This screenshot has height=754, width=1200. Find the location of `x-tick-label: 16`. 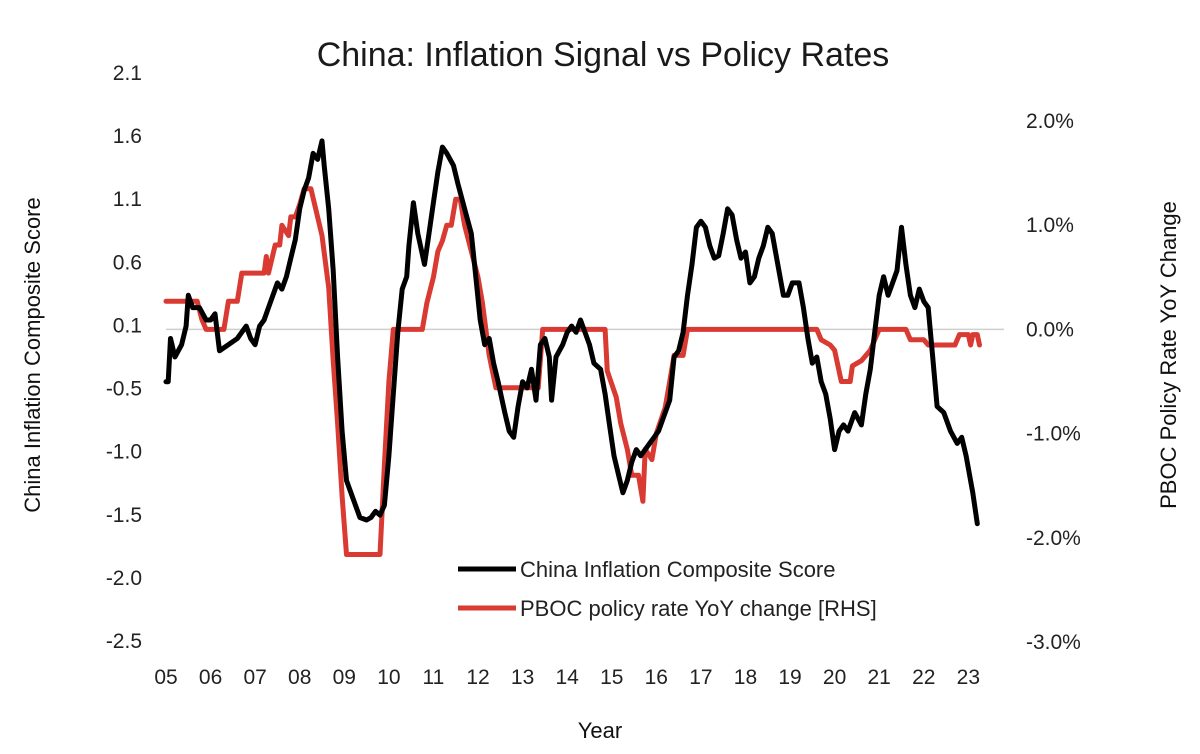

x-tick-label: 16 is located at coordinates (656, 677).